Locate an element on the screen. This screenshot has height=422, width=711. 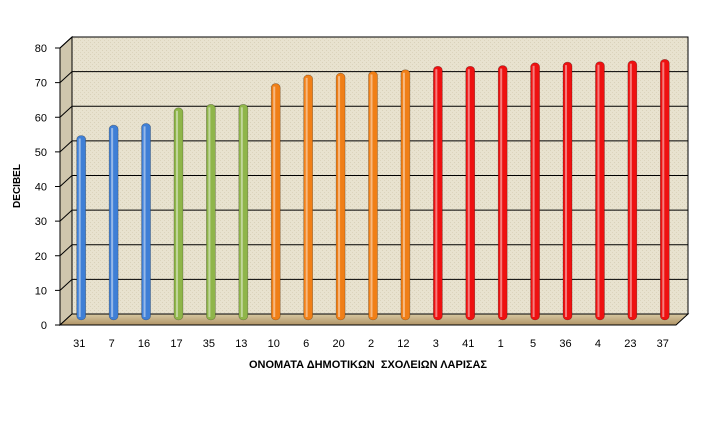
y-tick-label: 40 is located at coordinates (41, 188).